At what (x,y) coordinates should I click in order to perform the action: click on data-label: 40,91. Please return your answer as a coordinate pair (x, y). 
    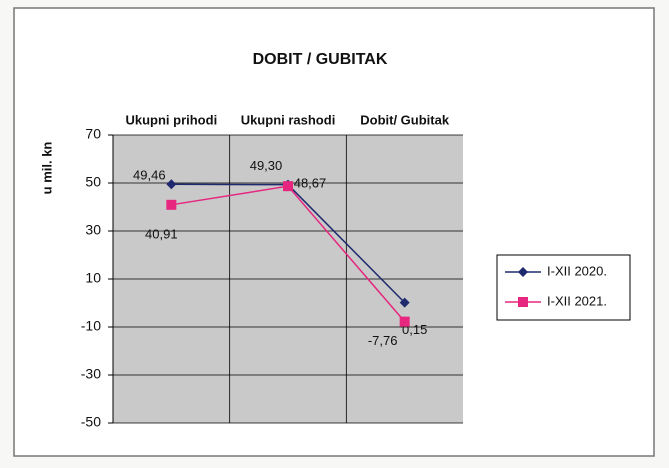
    Looking at the image, I should click on (161, 233).